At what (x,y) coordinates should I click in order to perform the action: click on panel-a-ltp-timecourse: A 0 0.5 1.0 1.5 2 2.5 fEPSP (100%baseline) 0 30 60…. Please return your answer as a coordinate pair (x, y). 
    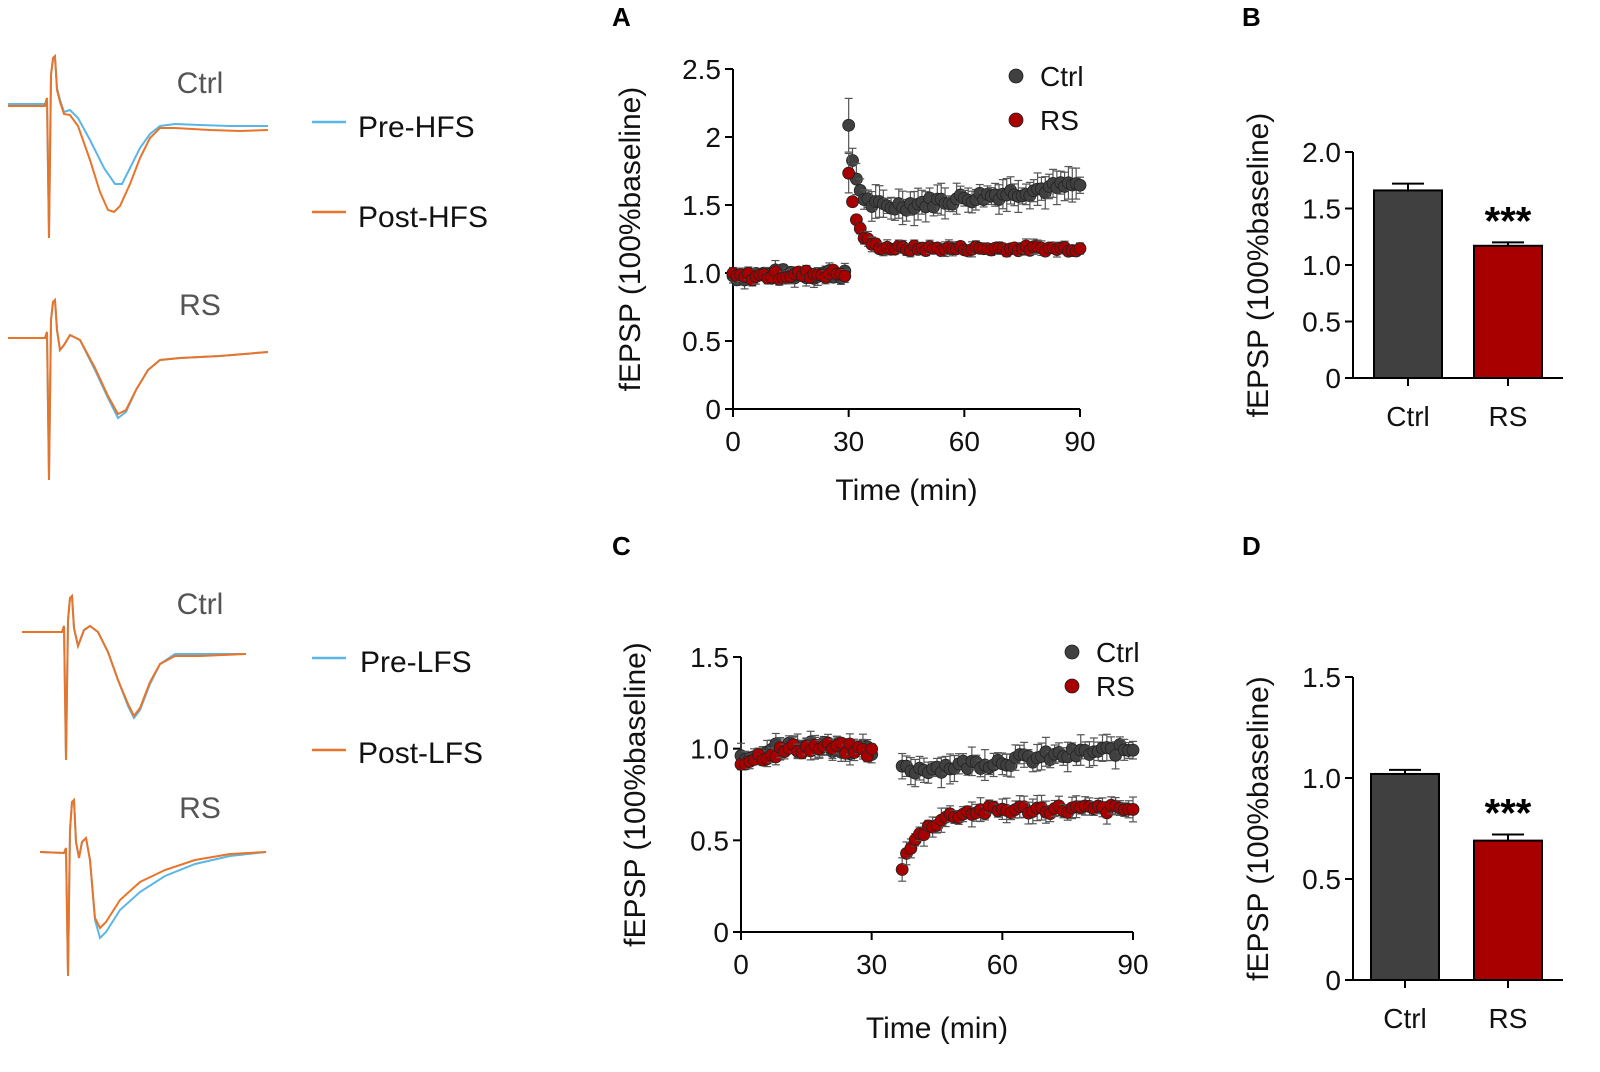
    Looking at the image, I should click on (854, 254).